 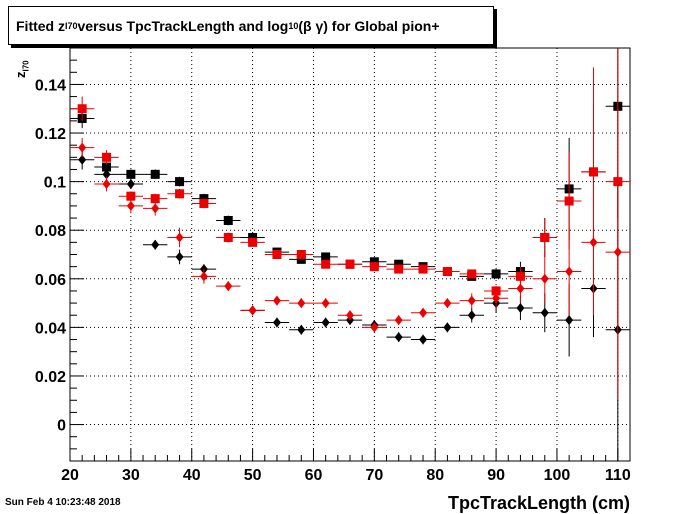 I want to click on title-part-a-sub: I70, so click(x=71, y=25).